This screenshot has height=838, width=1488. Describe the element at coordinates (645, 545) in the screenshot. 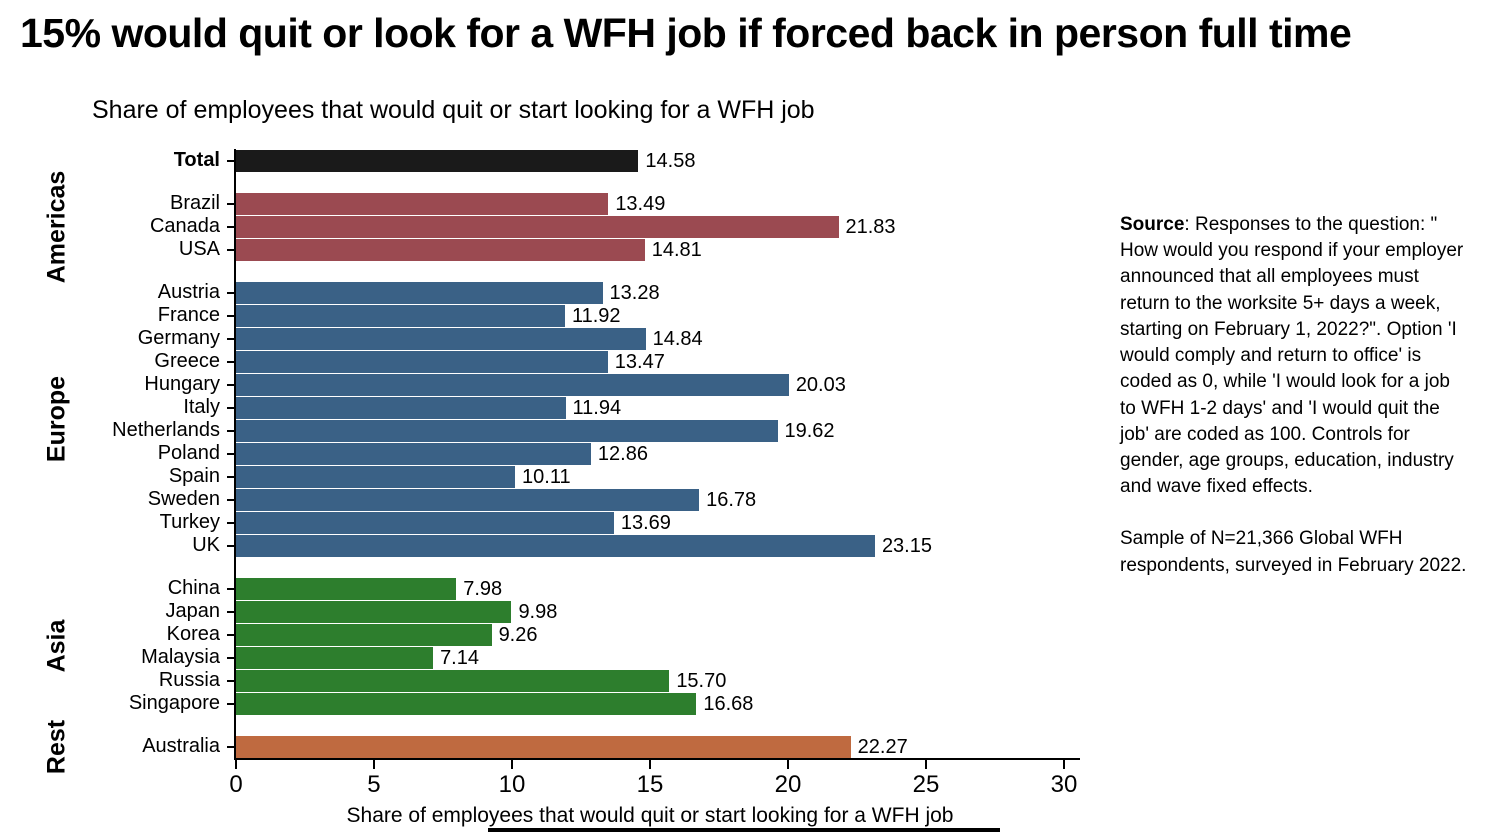

I see `bar-area: 23.15` at that location.